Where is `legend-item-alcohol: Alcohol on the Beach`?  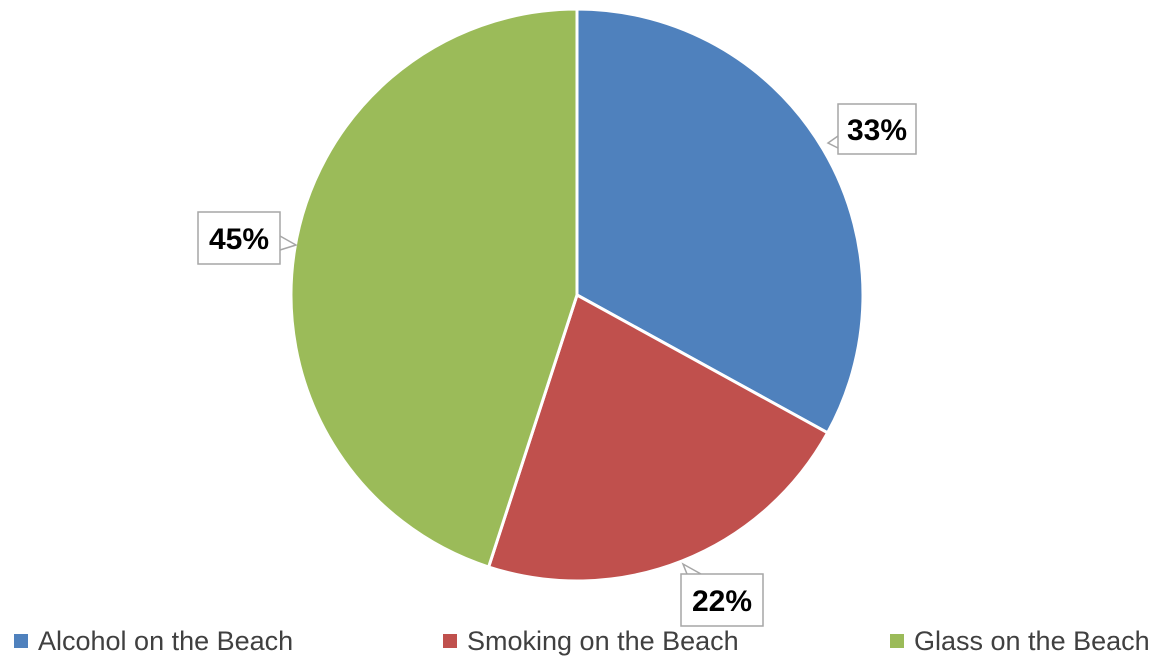 legend-item-alcohol: Alcohol on the Beach is located at coordinates (153, 641).